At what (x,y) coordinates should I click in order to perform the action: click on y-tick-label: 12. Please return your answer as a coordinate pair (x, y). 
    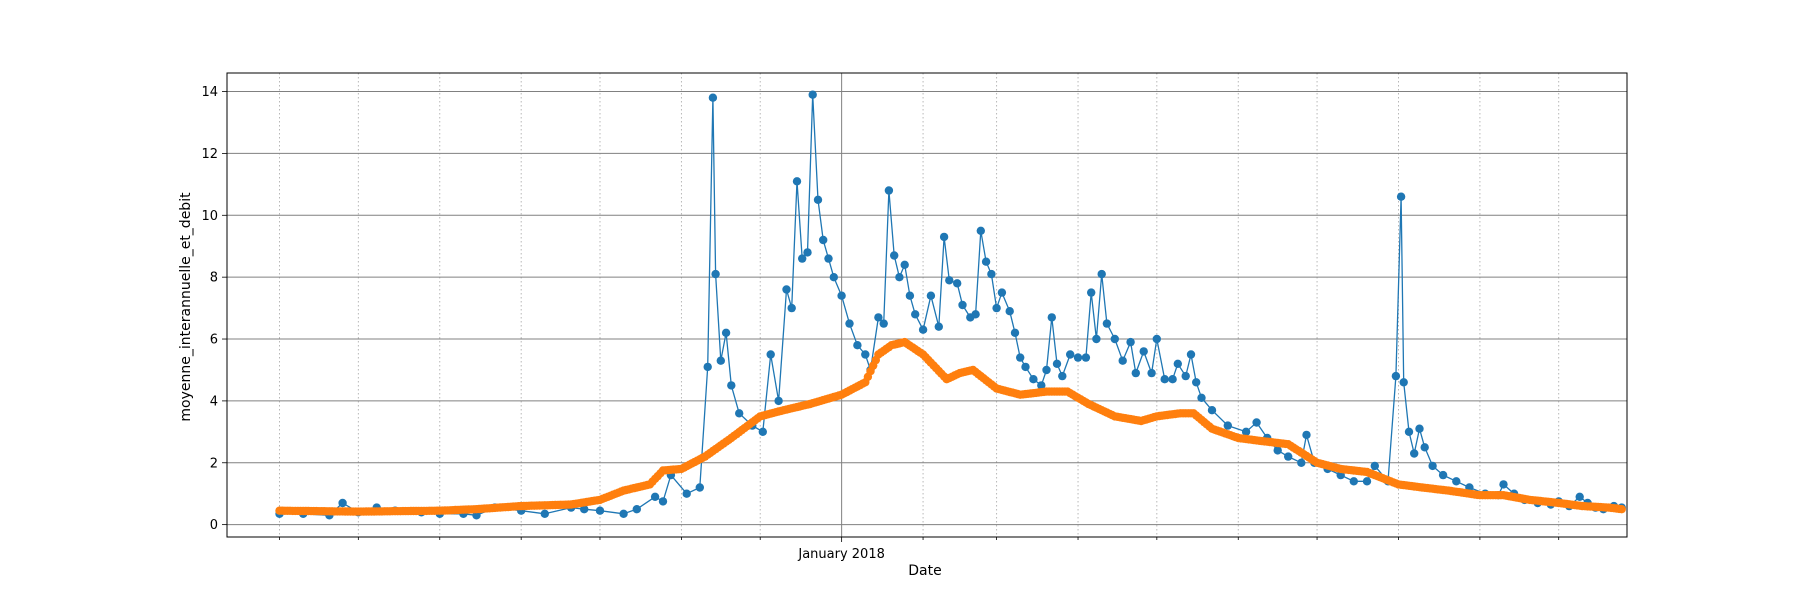
    Looking at the image, I should click on (209, 154).